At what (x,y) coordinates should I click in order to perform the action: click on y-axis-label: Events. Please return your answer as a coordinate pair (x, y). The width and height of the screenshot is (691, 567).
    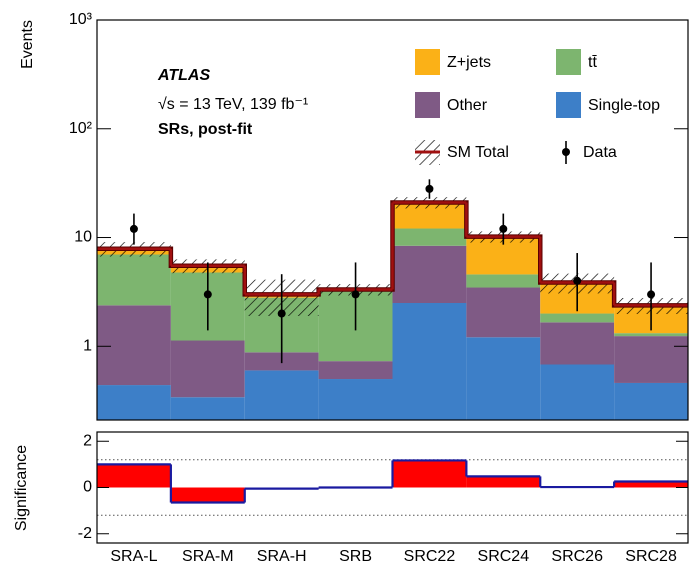
    Looking at the image, I should click on (27, 44).